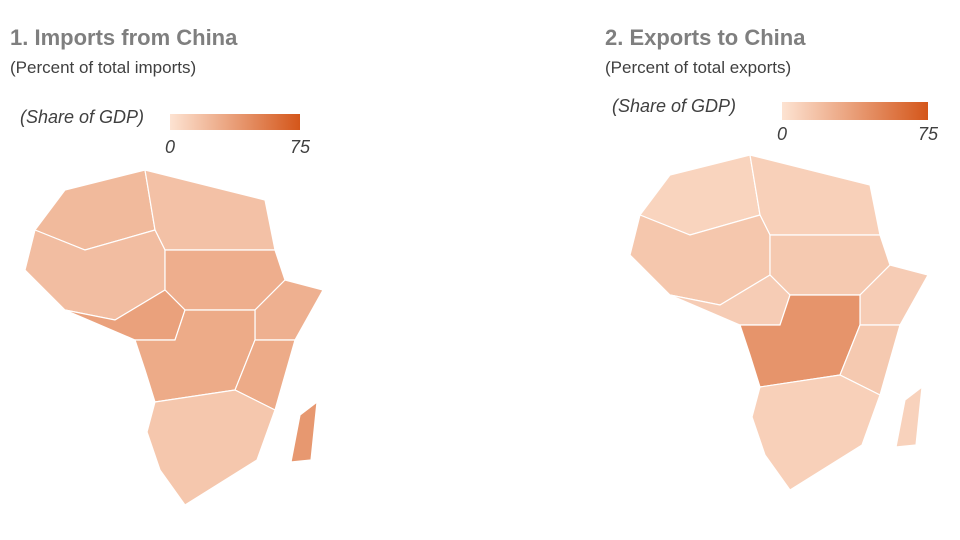 Image resolution: width=960 pixels, height=540 pixels. What do you see at coordinates (103, 67) in the screenshot?
I see `map-subtitle: (Percent of total imports)` at bounding box center [103, 67].